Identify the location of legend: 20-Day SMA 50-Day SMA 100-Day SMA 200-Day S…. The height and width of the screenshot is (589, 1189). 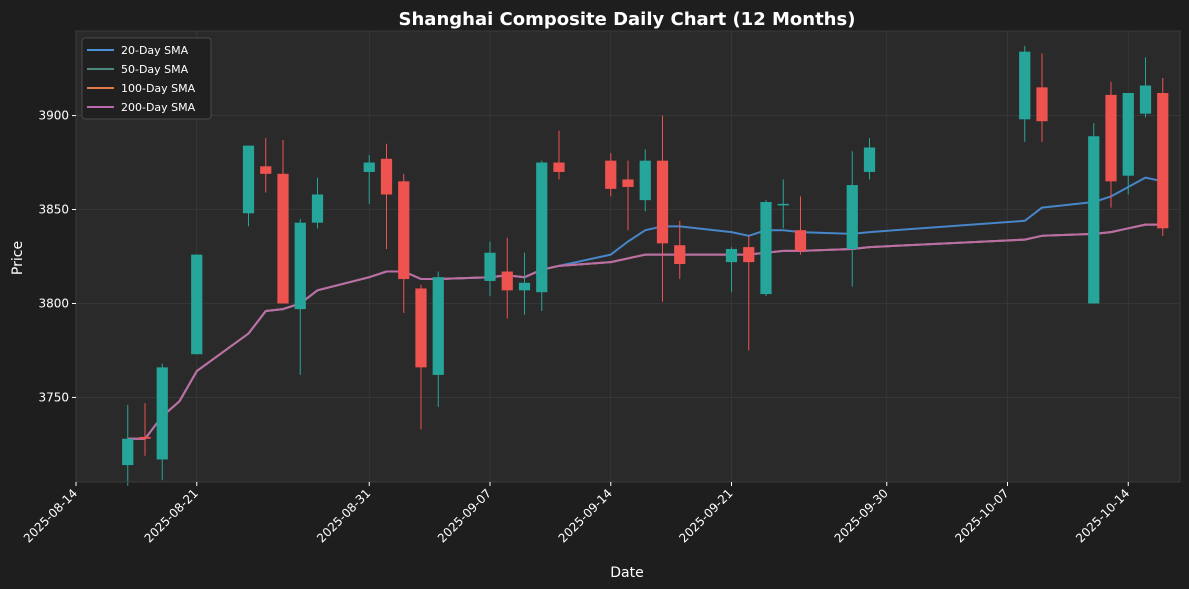
(146, 78).